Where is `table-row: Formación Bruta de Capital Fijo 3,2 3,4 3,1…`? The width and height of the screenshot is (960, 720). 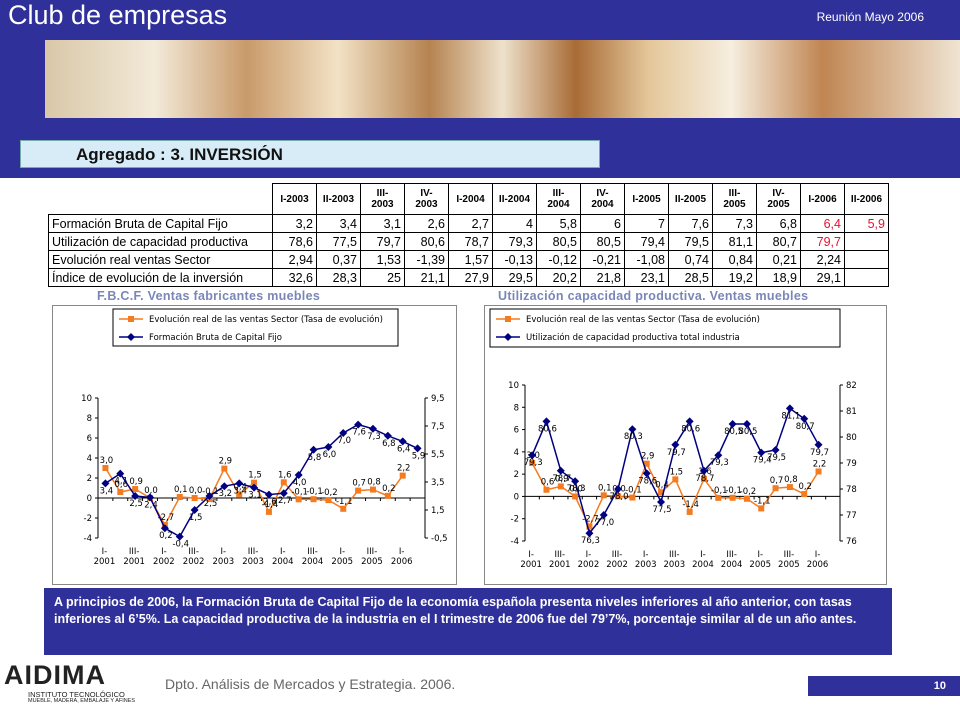 table-row: Formación Bruta de Capital Fijo 3,2 3,4 3,1… is located at coordinates (468, 223).